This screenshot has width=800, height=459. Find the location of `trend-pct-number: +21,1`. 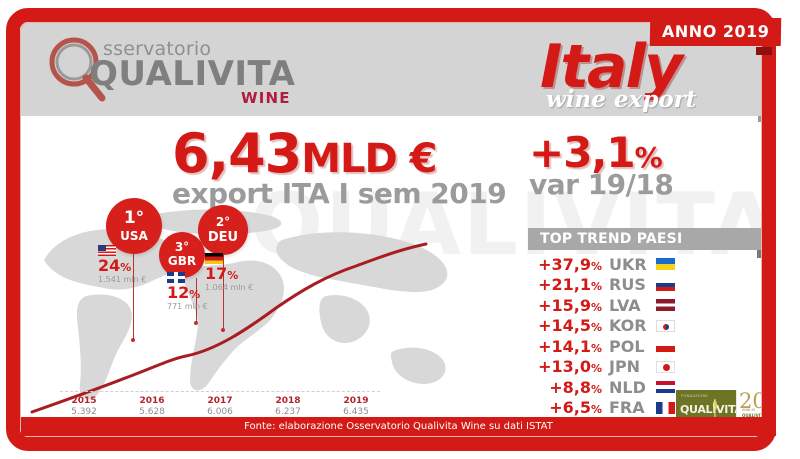

trend-pct-number: +21,1 is located at coordinates (564, 285).